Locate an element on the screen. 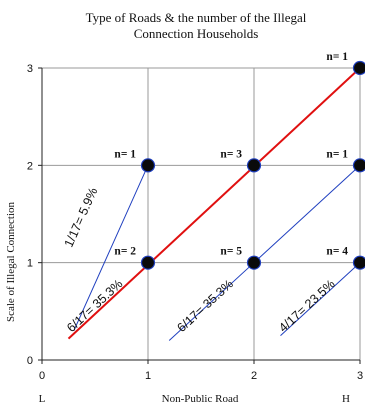 The image size is (365, 410). point-label-5: n= 1 is located at coordinates (337, 154).